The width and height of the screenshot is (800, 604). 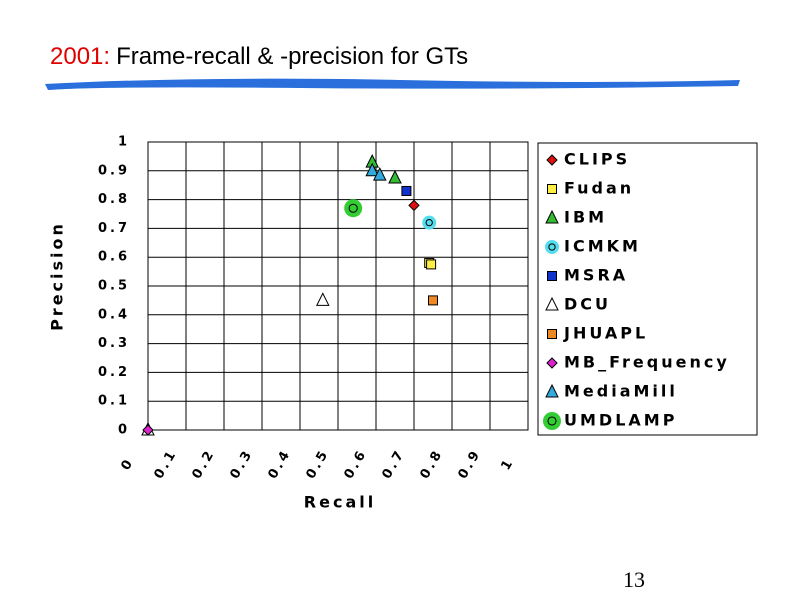 What do you see at coordinates (114, 401) in the screenshot?
I see `y-tick-label: 0.1` at bounding box center [114, 401].